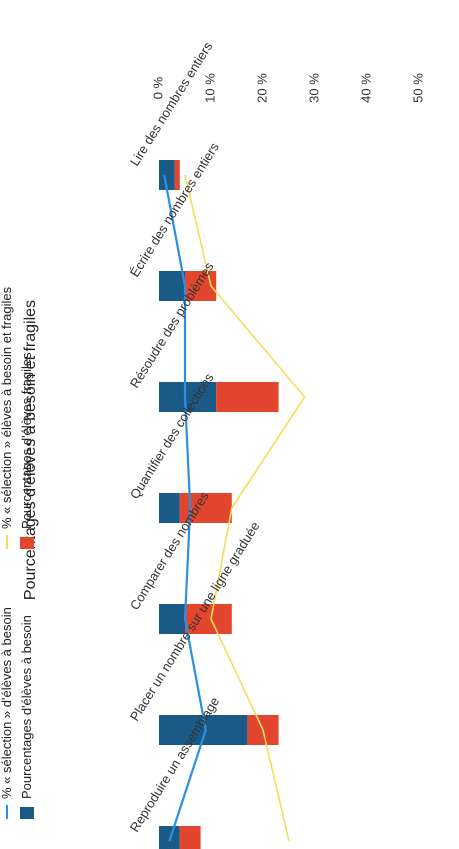  What do you see at coordinates (26, 440) in the screenshot?
I see `legend-label: Pourcentages d'élèves fragiles` at bounding box center [26, 440].